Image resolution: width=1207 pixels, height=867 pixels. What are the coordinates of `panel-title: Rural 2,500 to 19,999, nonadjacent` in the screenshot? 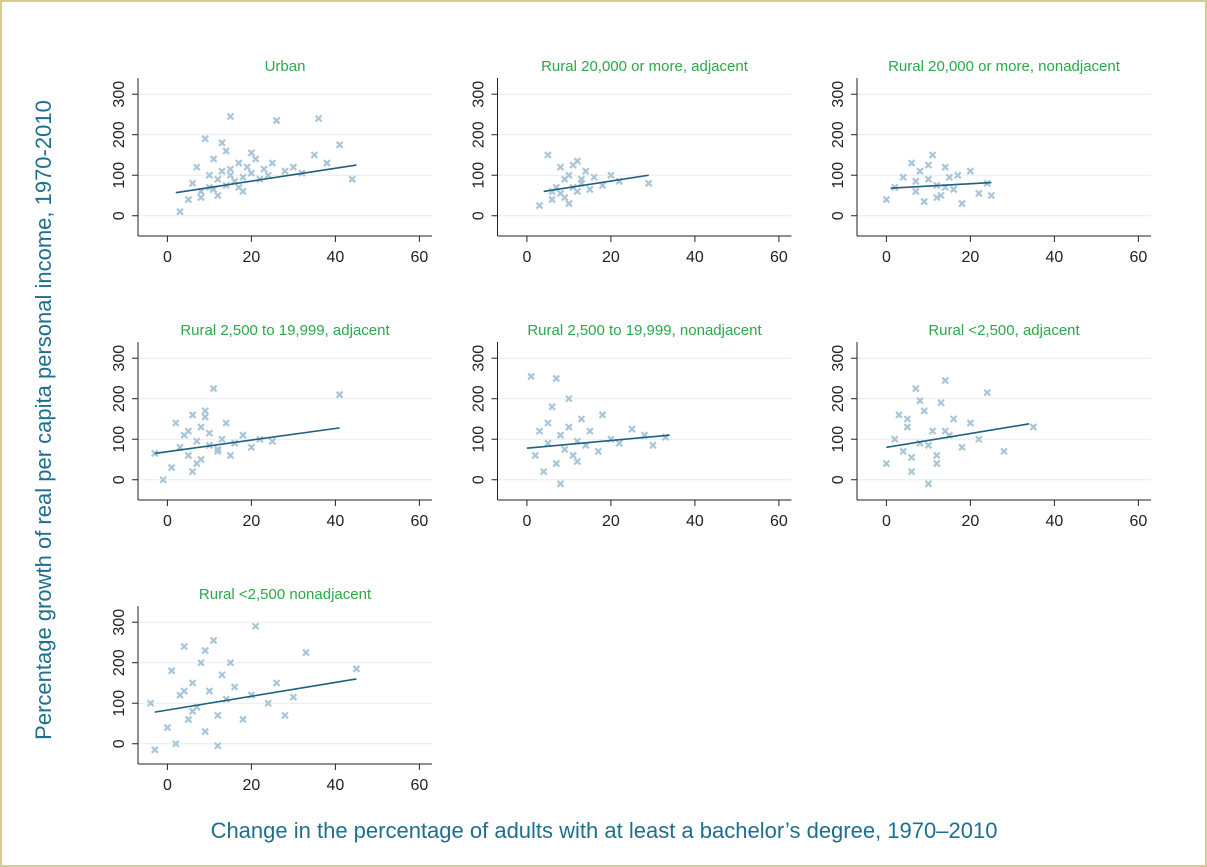 It's located at (644, 330).